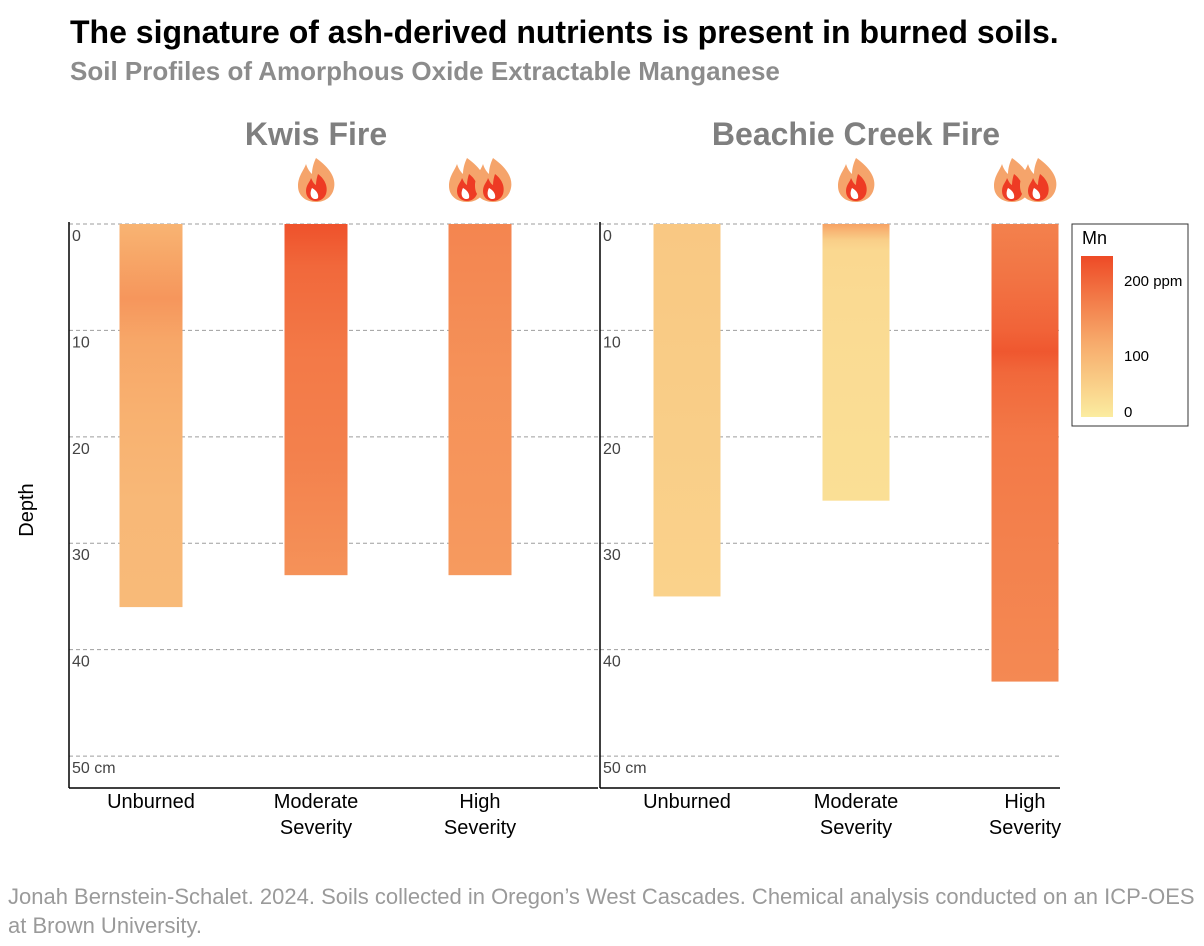  Describe the element at coordinates (1130, 325) in the screenshot. I see `legend: Mn 200 ppm 100 0` at that location.